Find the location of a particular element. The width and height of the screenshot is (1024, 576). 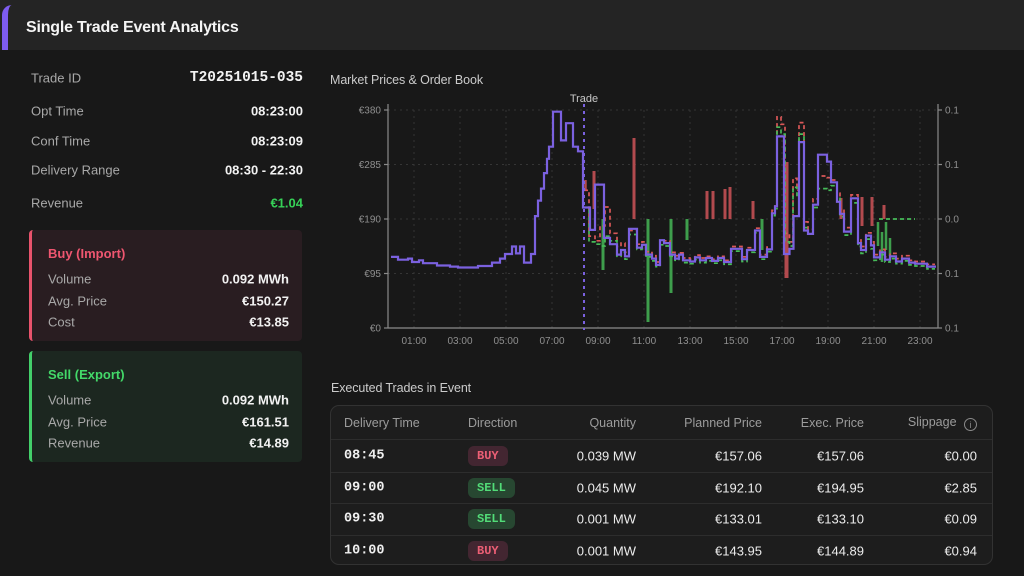

svg-text: Trade is located at coordinates (584, 99).